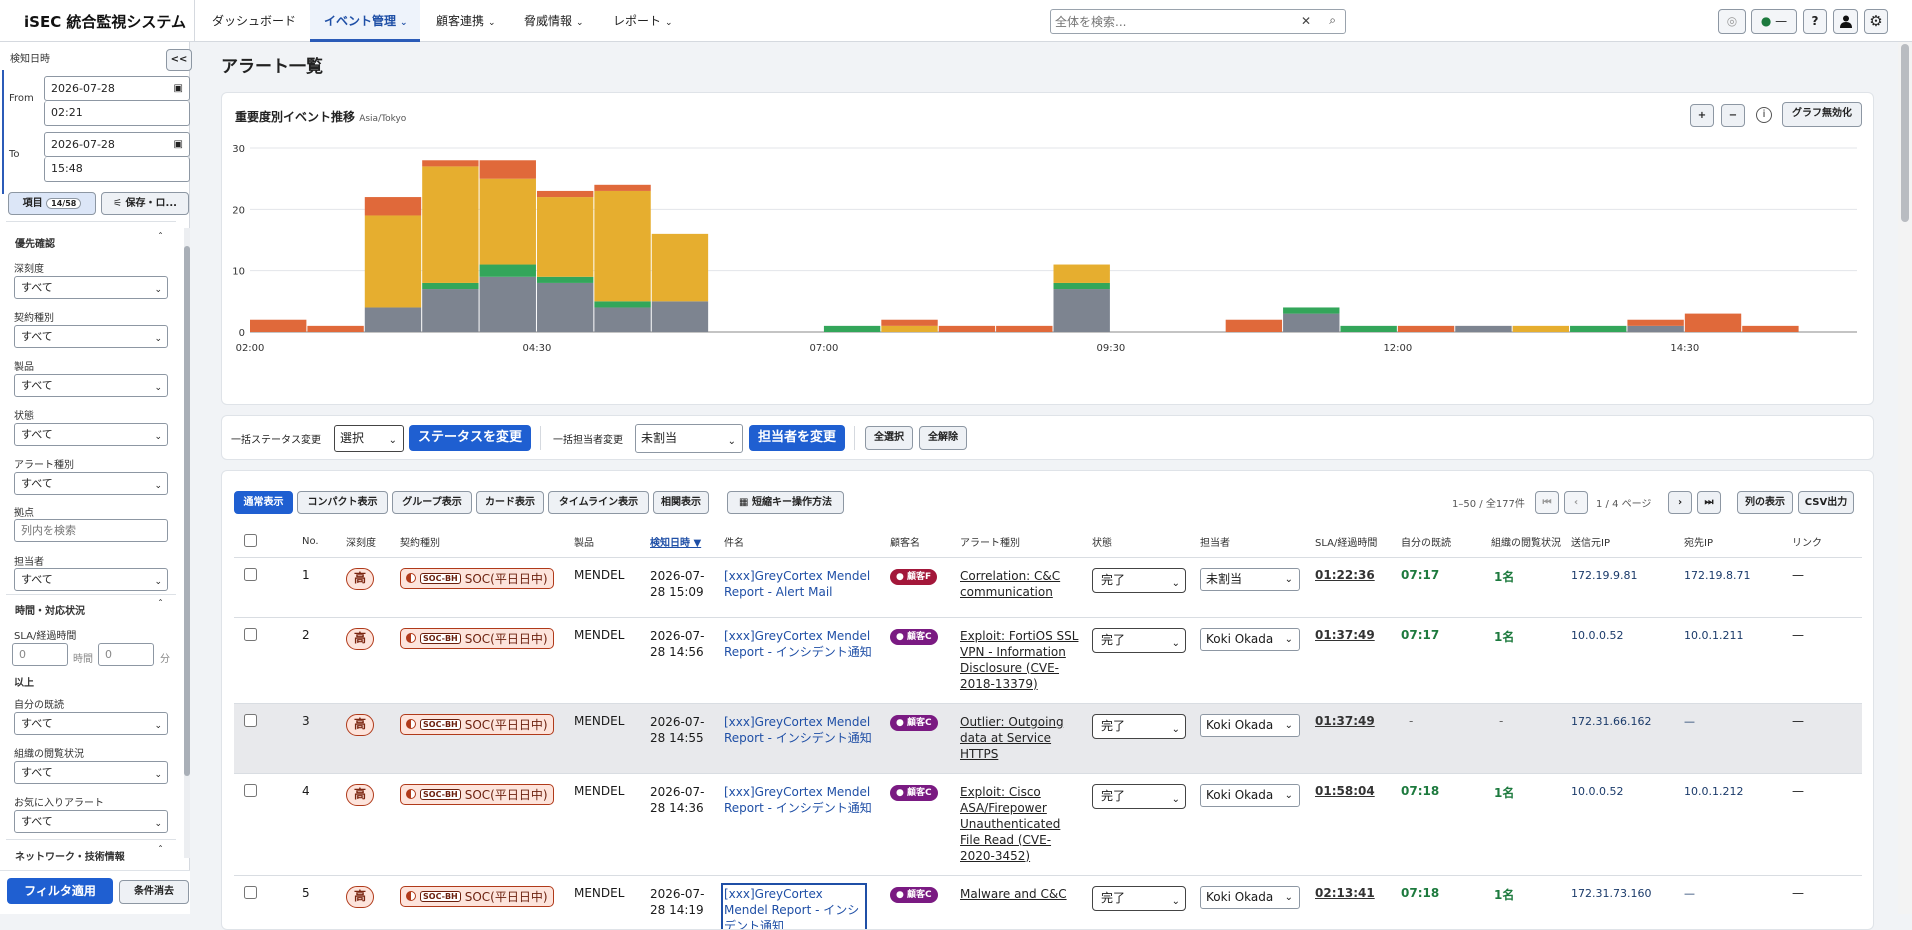  What do you see at coordinates (117, 169) in the screenshot?
I see `to-time-input: 15:48` at bounding box center [117, 169].